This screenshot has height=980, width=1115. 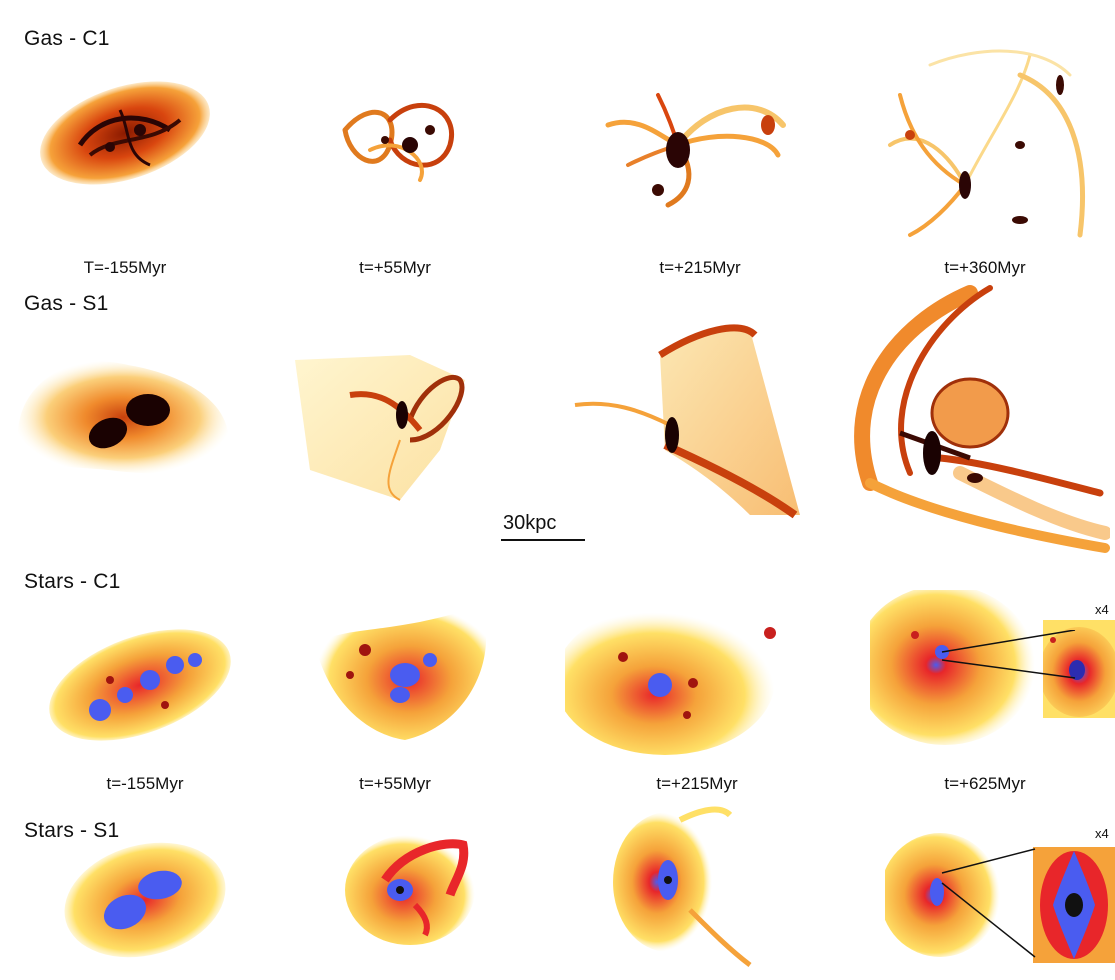 What do you see at coordinates (1077, 671) in the screenshot?
I see `stars-c1-zoom-inset` at bounding box center [1077, 671].